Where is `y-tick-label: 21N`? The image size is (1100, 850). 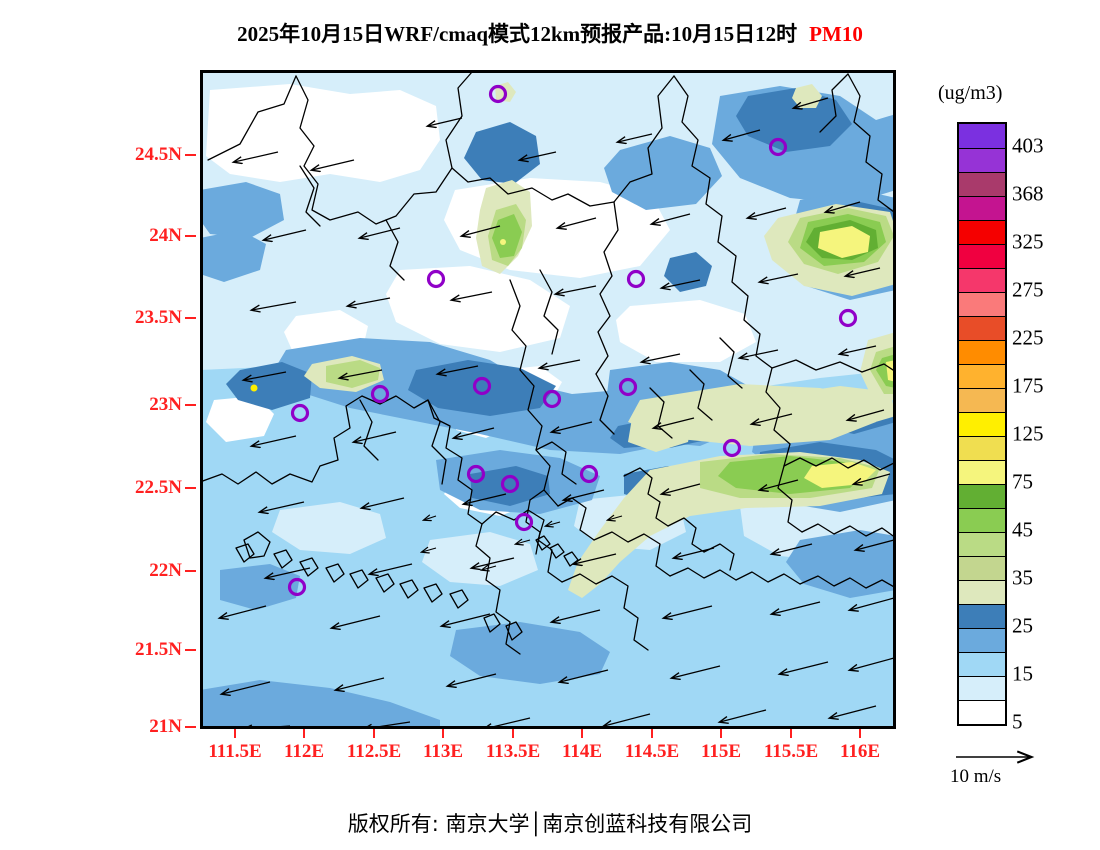 y-tick-label: 21N is located at coordinates (165, 726).